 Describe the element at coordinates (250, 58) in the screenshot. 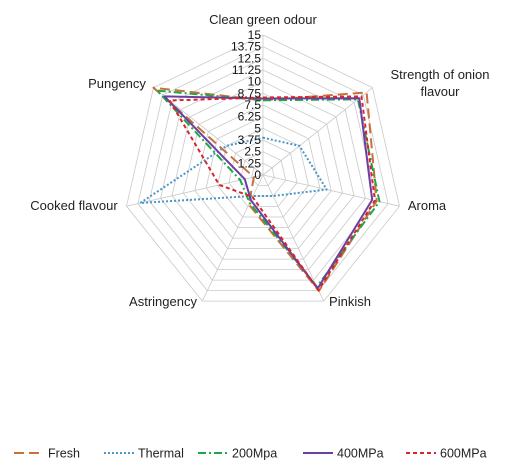

I see `tick-label: 12.5` at that location.